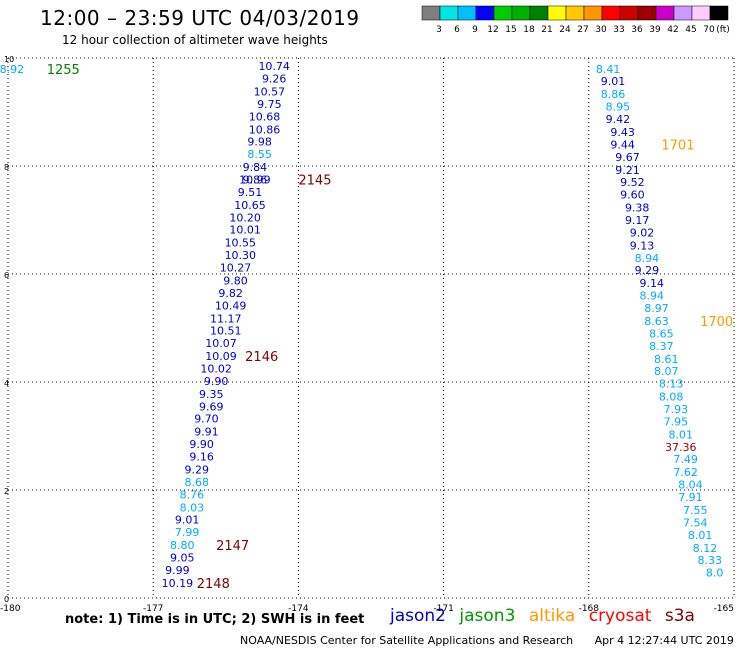 This screenshot has height=650, width=740. I want to click on y-tick-label: 10, so click(9, 59).